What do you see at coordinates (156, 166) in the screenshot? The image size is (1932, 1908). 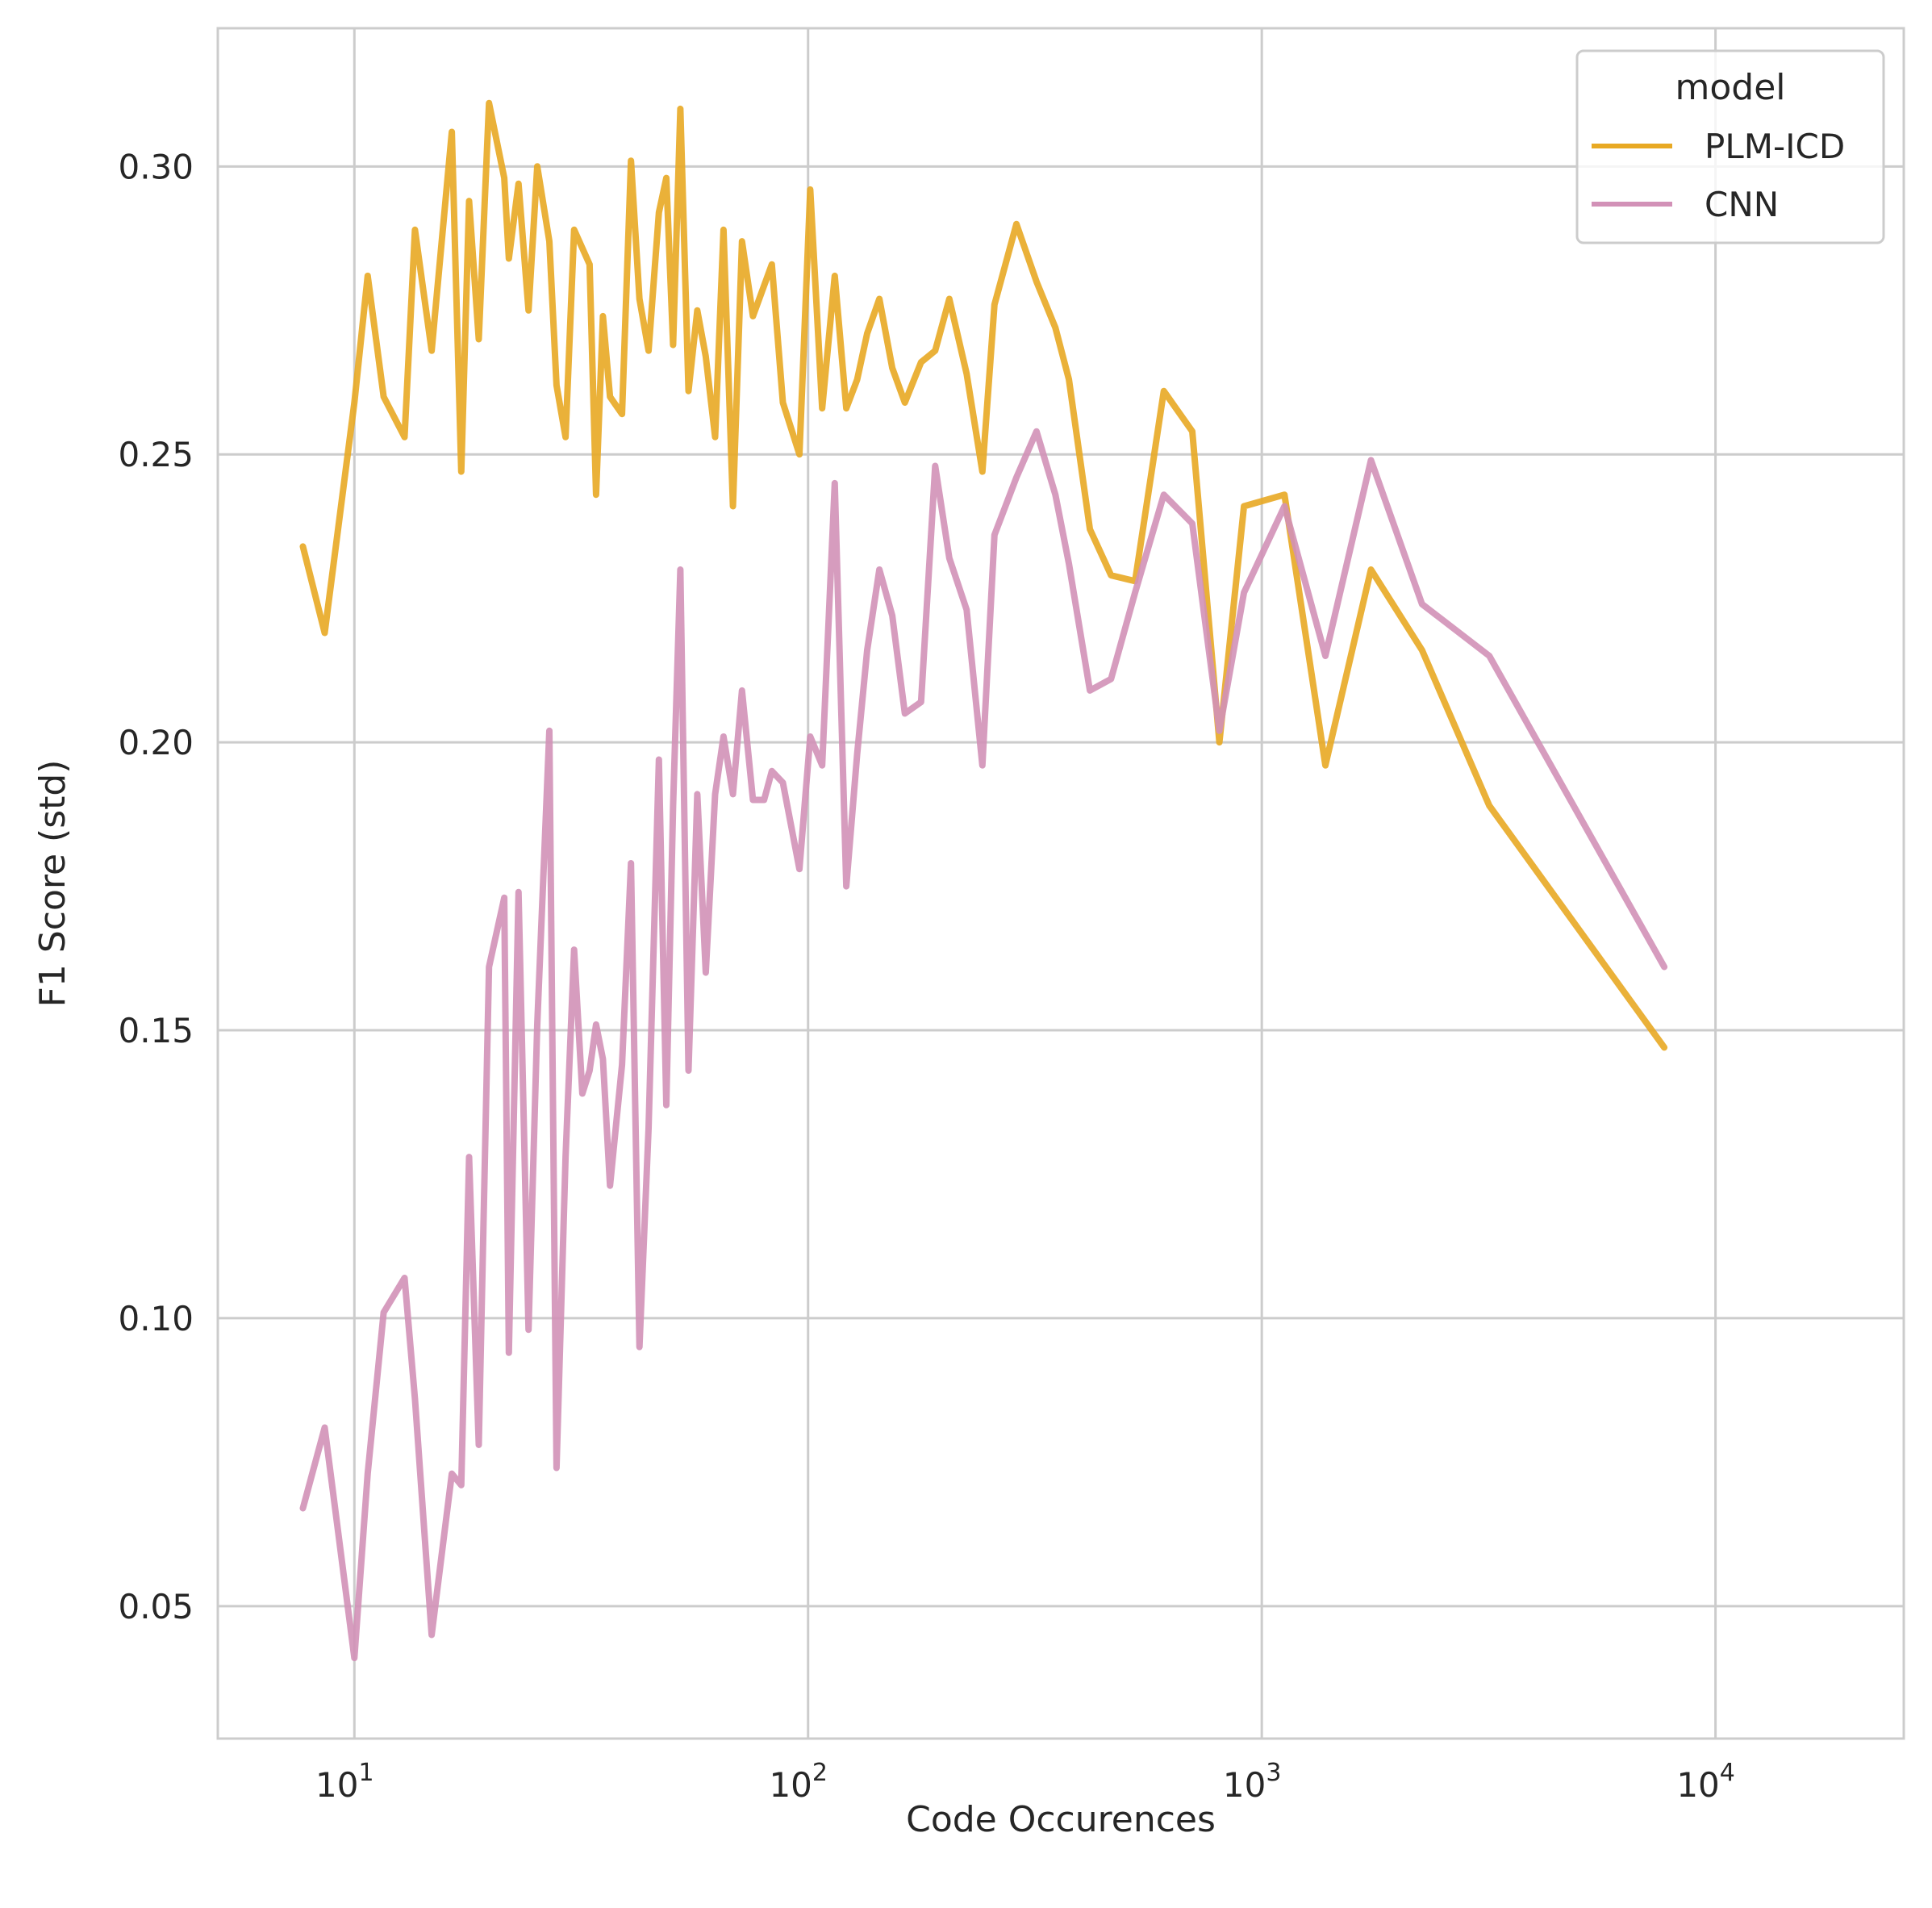 I see `y-tick-label: 0.30` at bounding box center [156, 166].